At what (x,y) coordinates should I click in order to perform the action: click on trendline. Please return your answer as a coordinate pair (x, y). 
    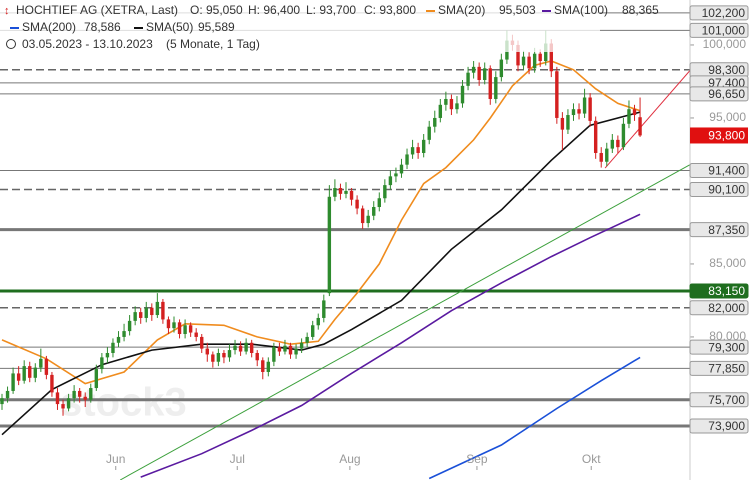
    Looking at the image, I should click on (647, 119).